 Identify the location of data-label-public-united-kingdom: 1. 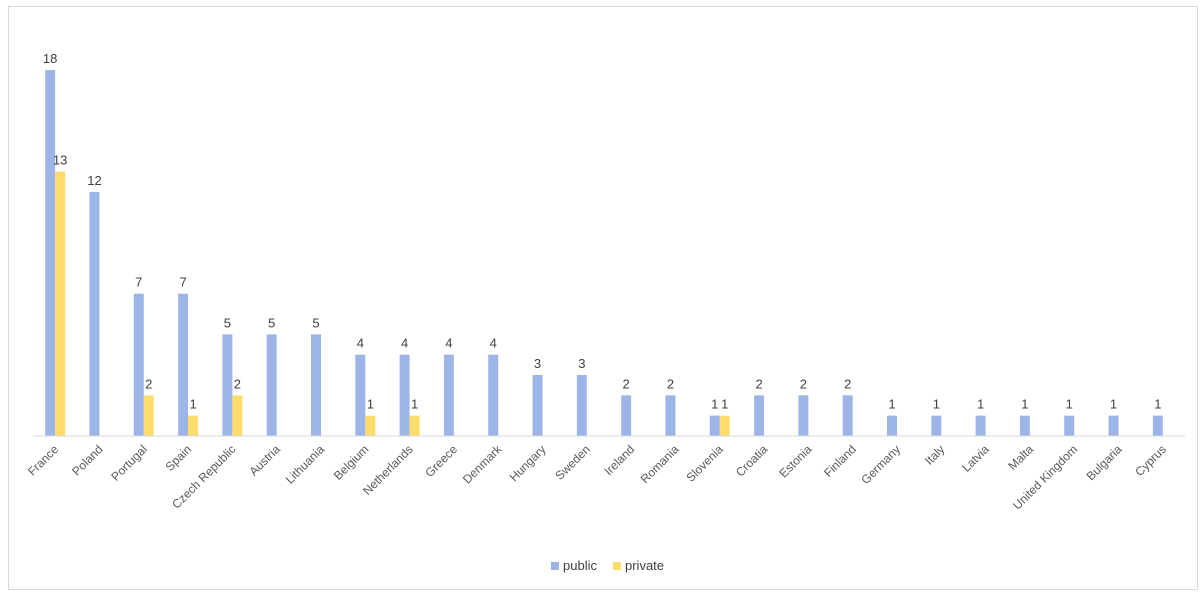
(1069, 404).